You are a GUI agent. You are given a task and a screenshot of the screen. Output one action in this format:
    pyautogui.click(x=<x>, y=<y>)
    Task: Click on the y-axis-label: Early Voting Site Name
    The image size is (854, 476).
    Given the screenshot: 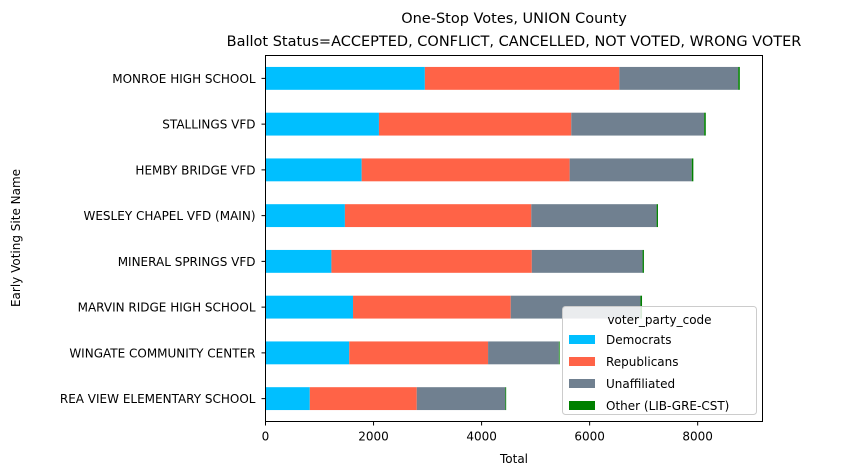 What is the action you would take?
    pyautogui.click(x=16, y=238)
    